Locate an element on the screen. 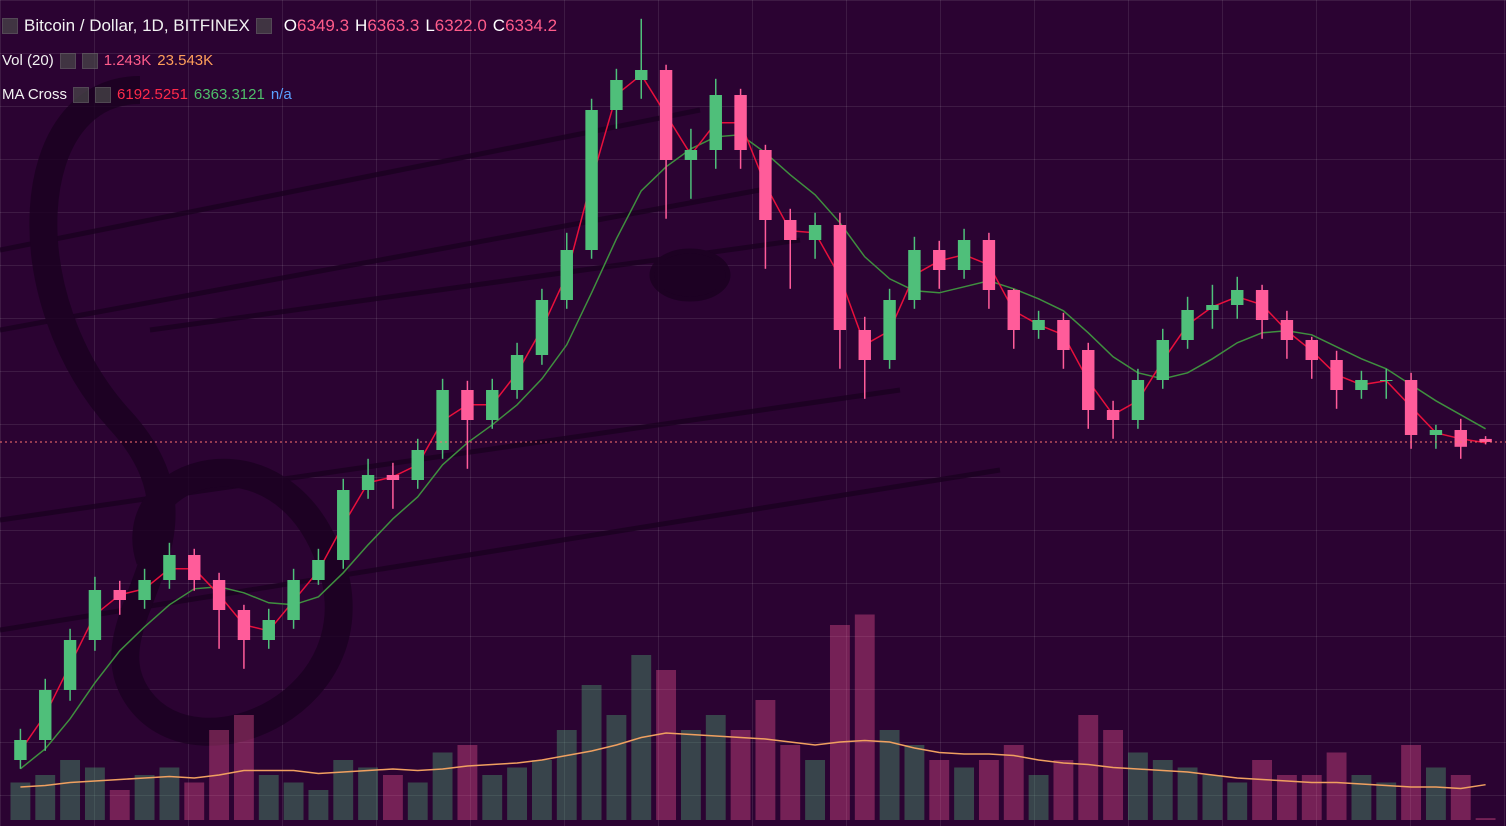  ohlc-value: 6349.3 is located at coordinates (323, 25).